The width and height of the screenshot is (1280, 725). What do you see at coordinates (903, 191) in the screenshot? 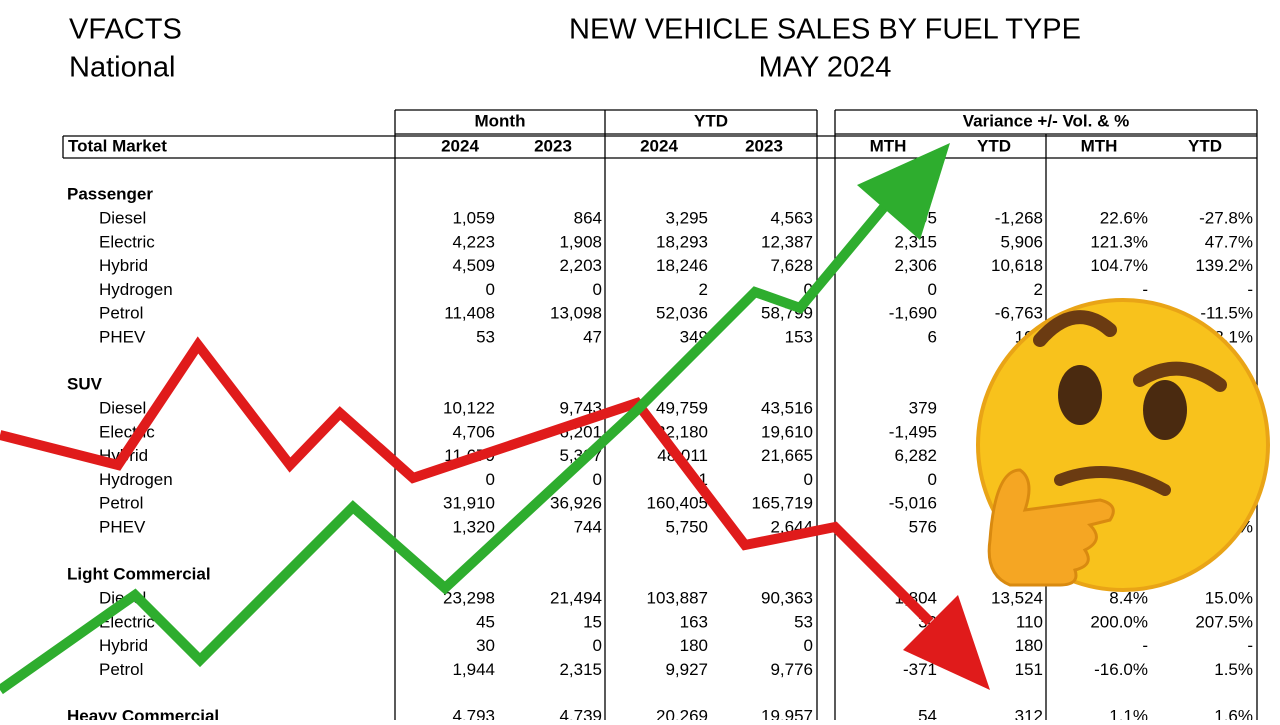
I see `green-arrowhead` at bounding box center [903, 191].